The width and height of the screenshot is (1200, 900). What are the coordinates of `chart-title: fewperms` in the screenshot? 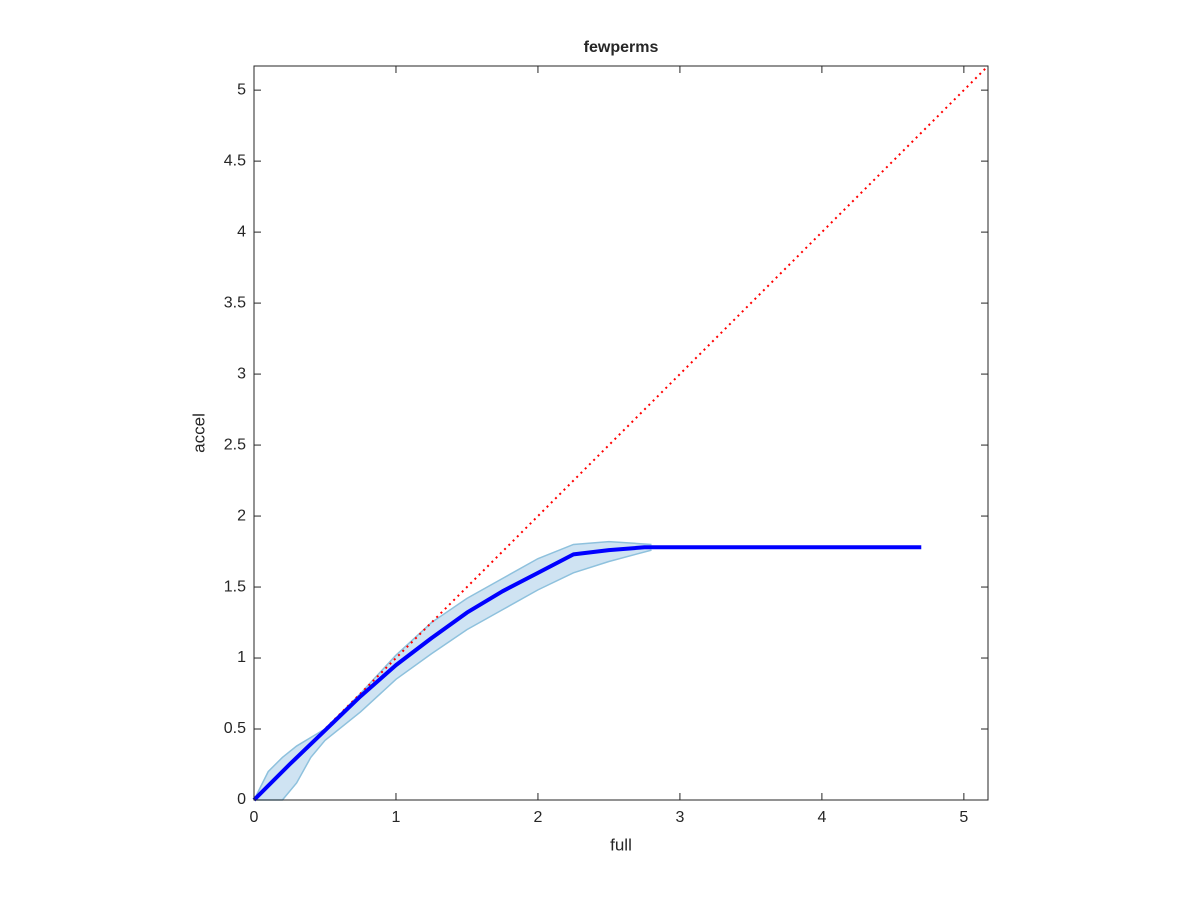 It's located at (621, 47).